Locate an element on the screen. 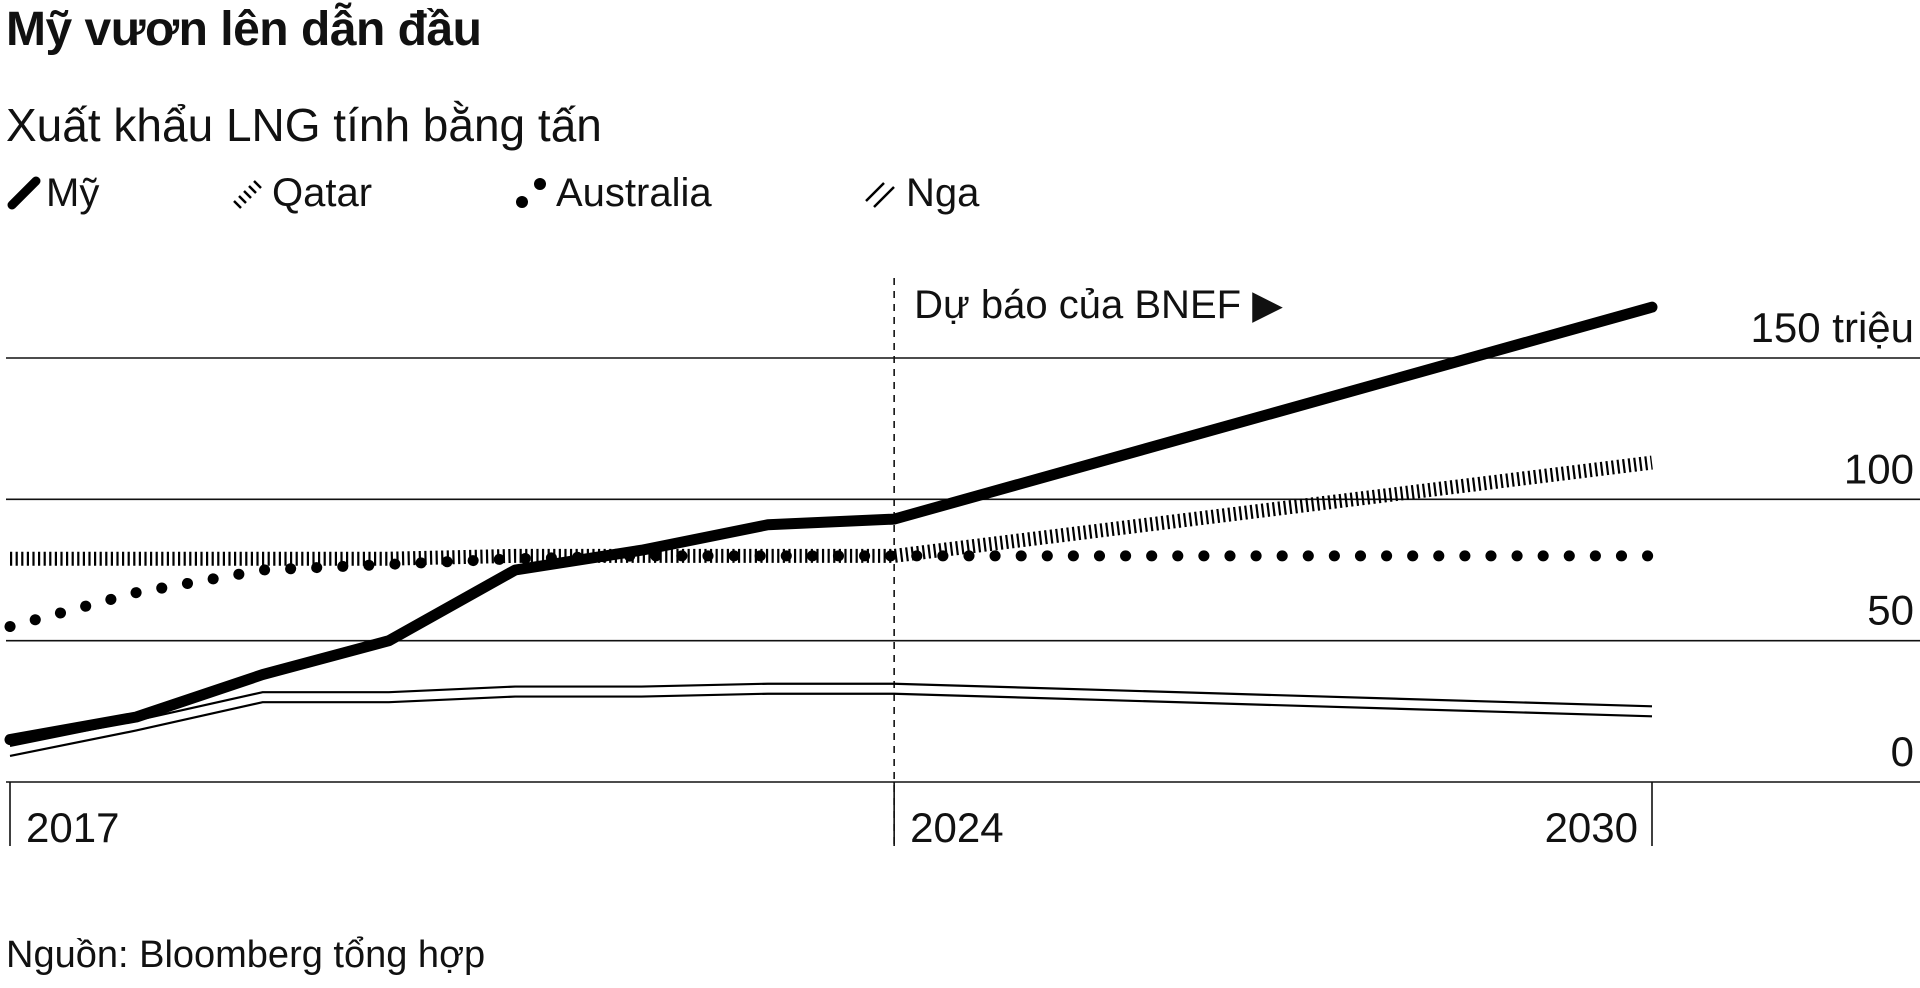  y-tick-label-50: 50 is located at coordinates (1890, 610).